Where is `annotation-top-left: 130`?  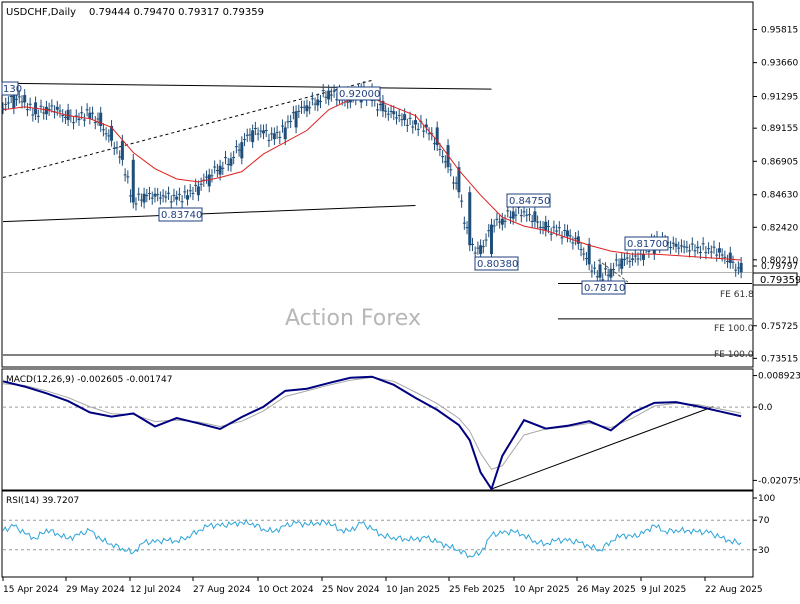
annotation-top-left: 130 is located at coordinates (11, 88).